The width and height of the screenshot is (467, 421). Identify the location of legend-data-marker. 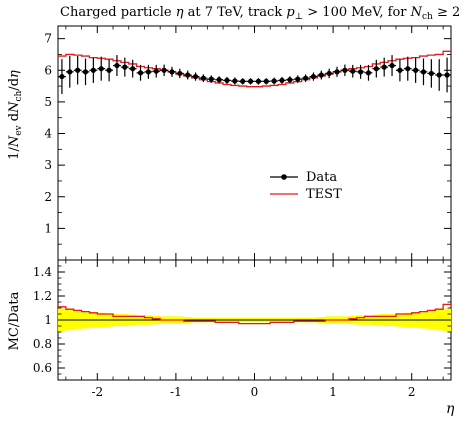
(284, 177).